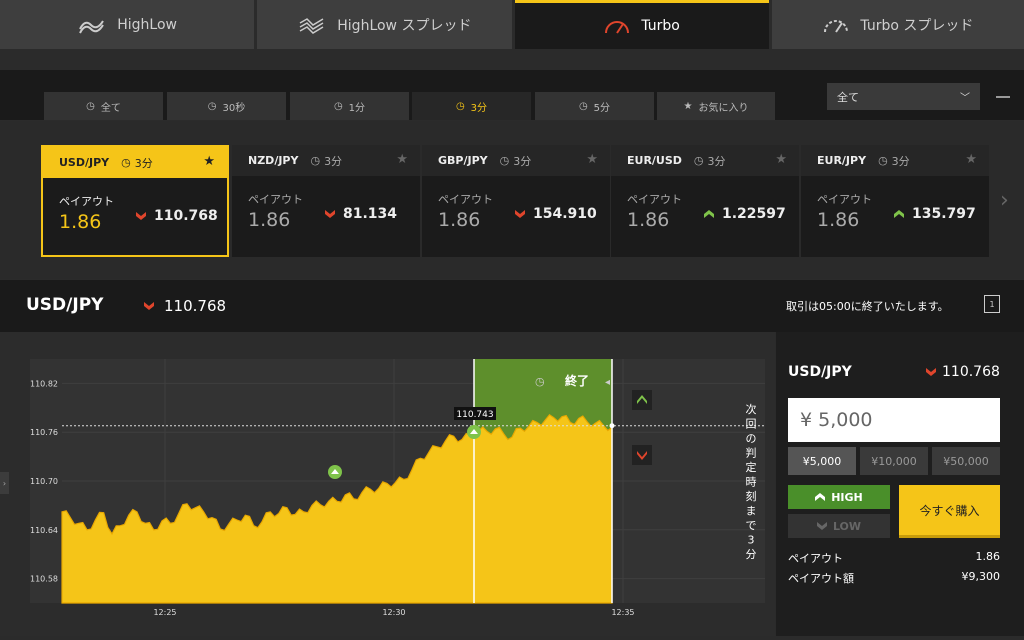 The image size is (1024, 640). What do you see at coordinates (642, 400) in the screenshot?
I see `high-marker-icon` at bounding box center [642, 400].